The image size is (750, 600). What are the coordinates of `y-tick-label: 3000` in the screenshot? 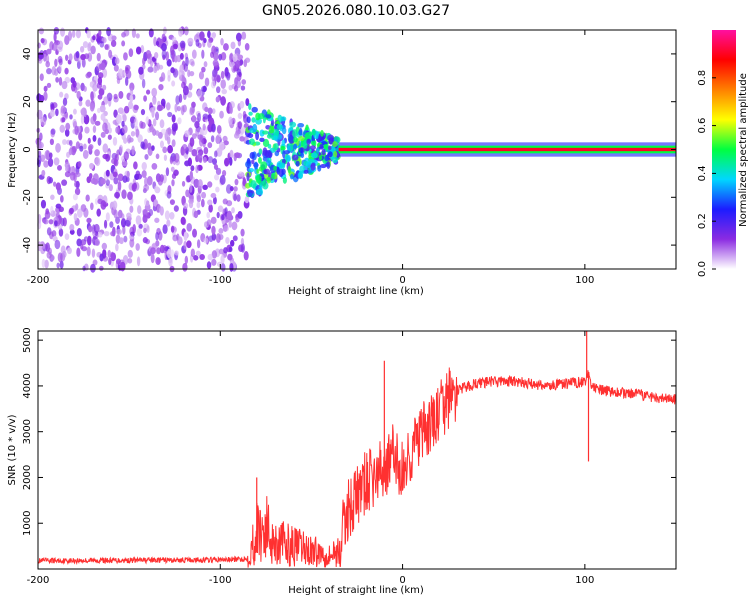 It's located at (27, 431).